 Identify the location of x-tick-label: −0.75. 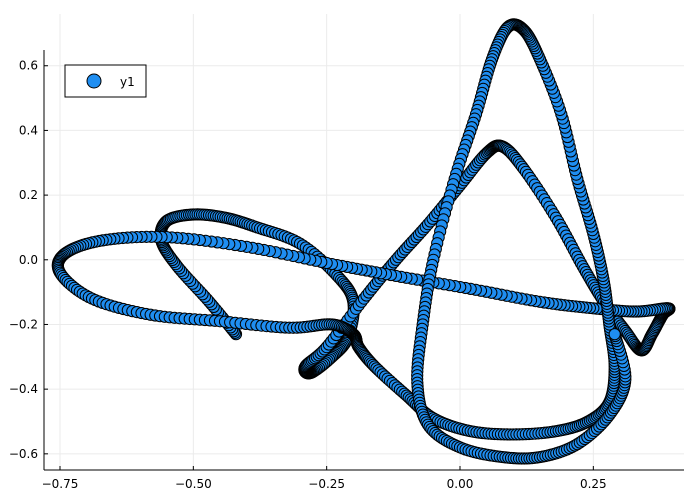
(60, 484).